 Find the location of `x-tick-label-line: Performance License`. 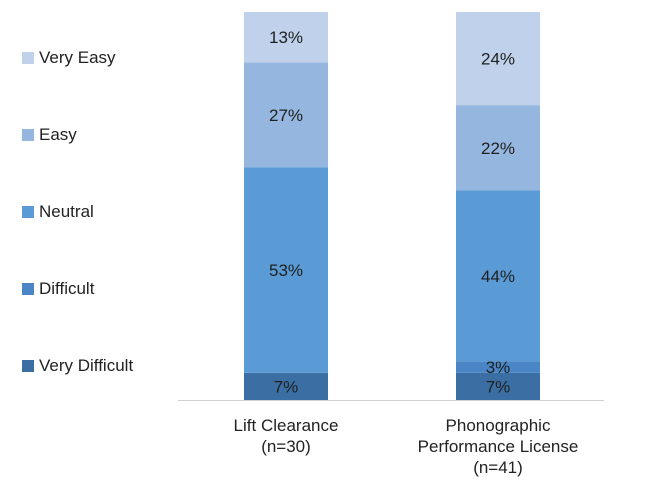

x-tick-label-line: Performance License is located at coordinates (498, 446).